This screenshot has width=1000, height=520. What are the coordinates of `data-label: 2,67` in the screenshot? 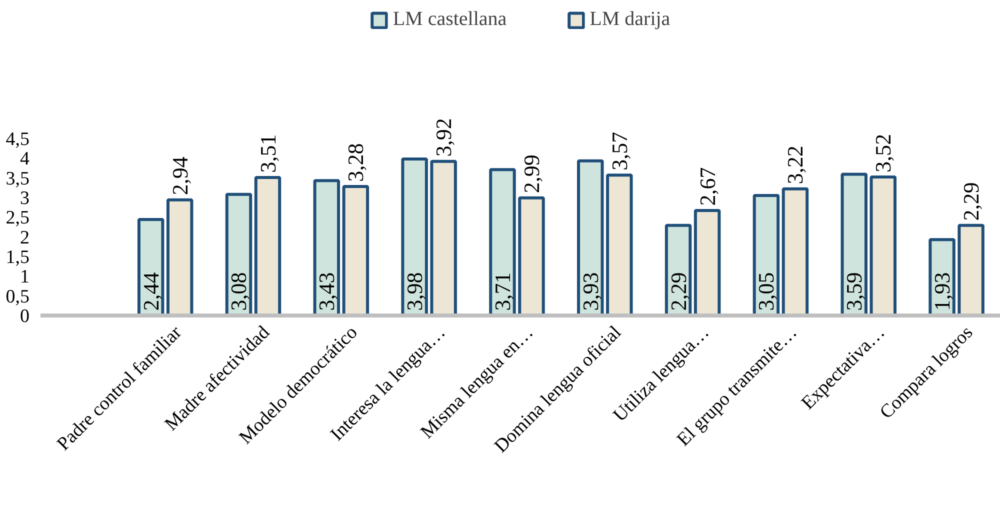 It's located at (707, 186).